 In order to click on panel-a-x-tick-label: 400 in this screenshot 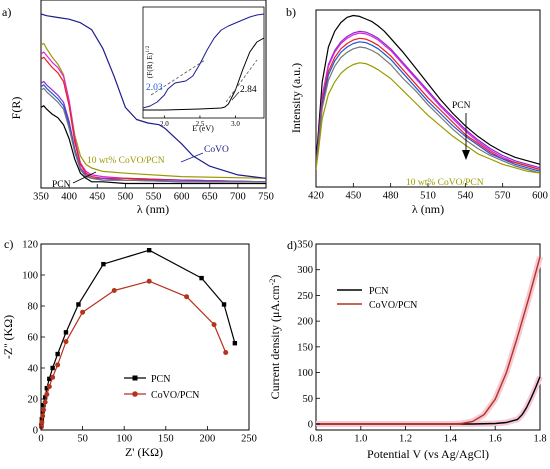, I will do `click(69, 197)`.